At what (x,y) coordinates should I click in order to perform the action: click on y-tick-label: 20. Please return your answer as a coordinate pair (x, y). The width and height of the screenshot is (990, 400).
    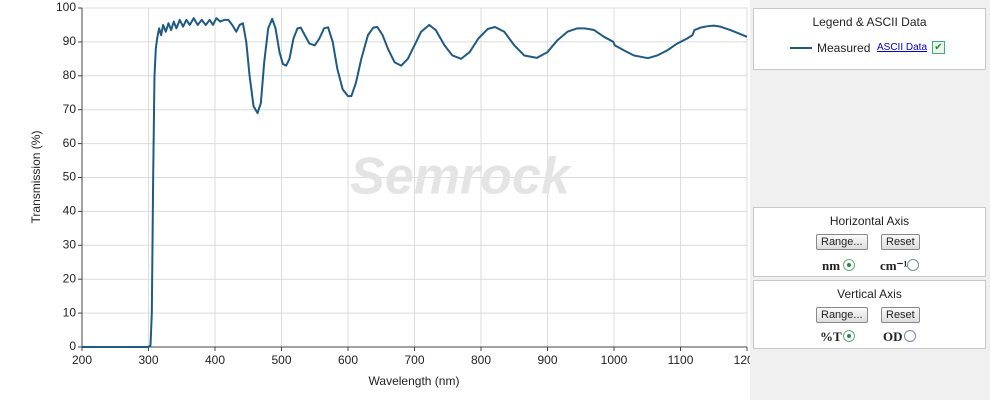
    Looking at the image, I should click on (70, 278).